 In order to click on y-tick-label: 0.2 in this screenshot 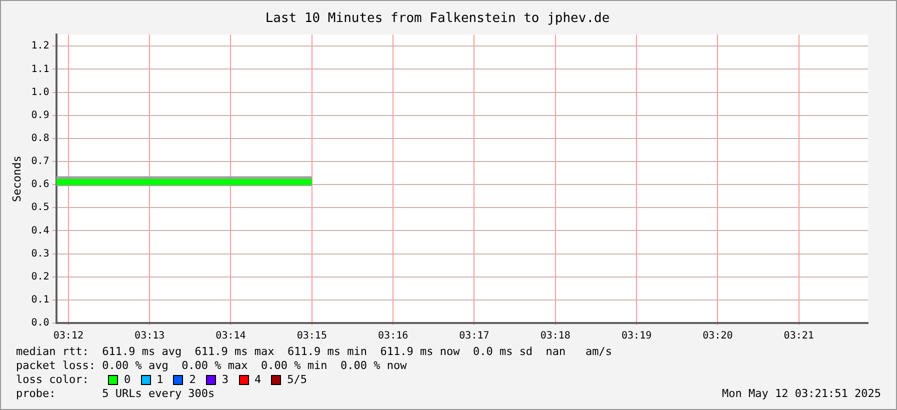, I will do `click(40, 276)`.